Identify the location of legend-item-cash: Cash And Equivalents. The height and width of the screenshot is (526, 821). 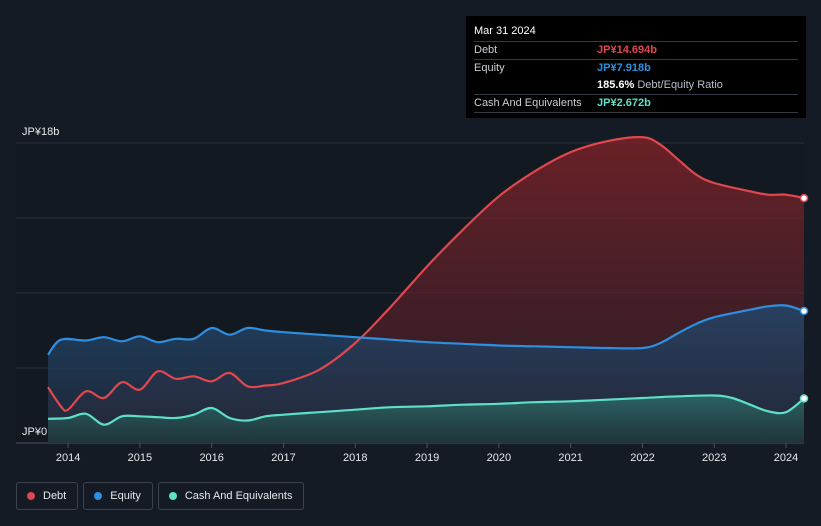
(231, 496).